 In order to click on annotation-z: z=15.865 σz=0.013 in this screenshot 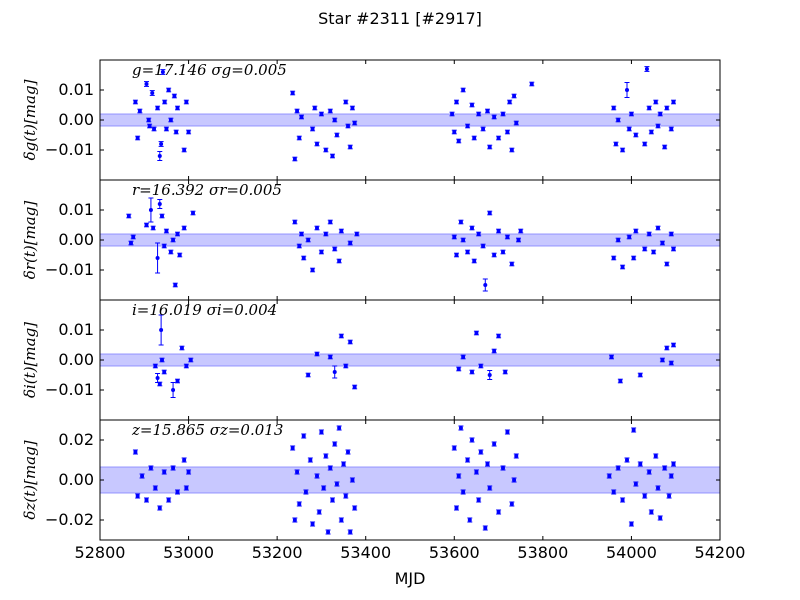, I will do `click(207, 430)`.